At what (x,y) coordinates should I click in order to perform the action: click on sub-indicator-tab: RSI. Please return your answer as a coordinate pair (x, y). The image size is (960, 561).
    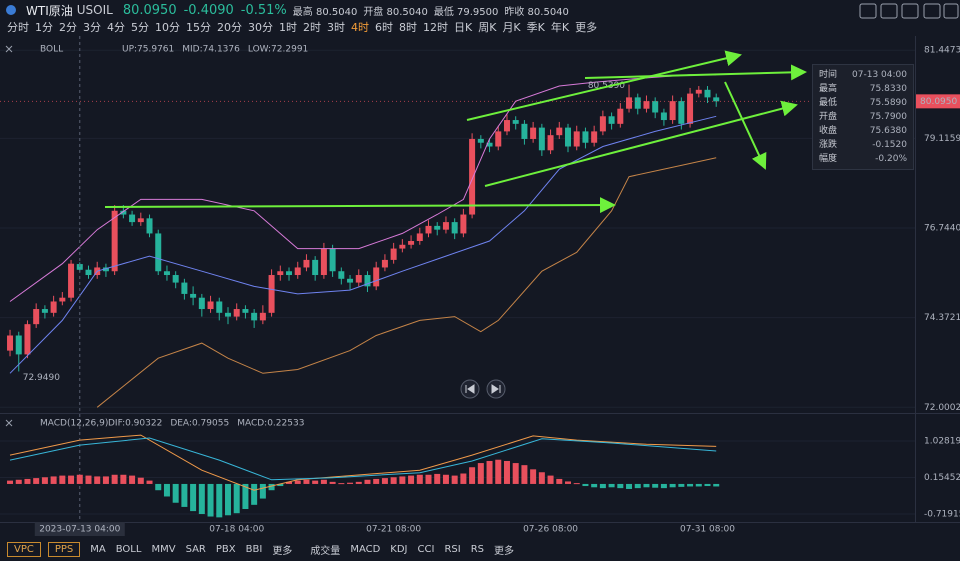
    Looking at the image, I should click on (452, 549).